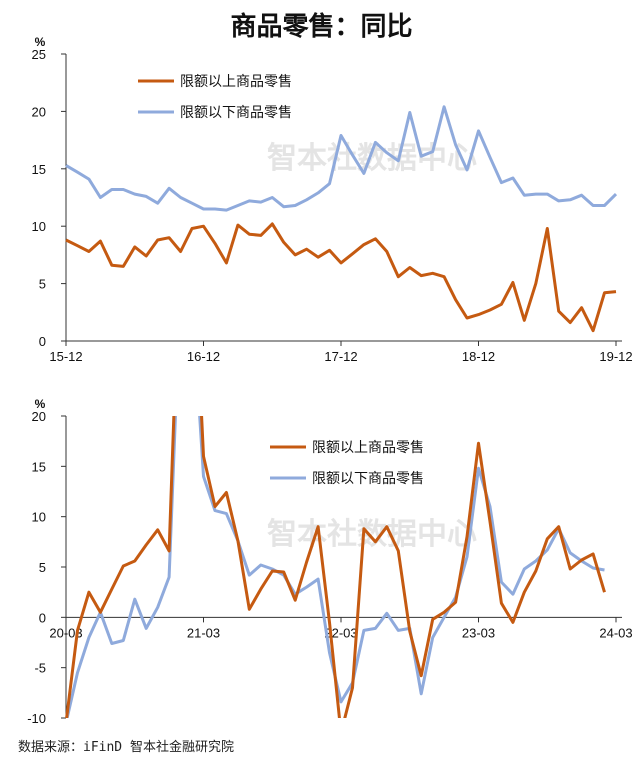 This screenshot has height=758, width=643. Describe the element at coordinates (340, 632) in the screenshot. I see `x-tick-label: 22-03` at that location.